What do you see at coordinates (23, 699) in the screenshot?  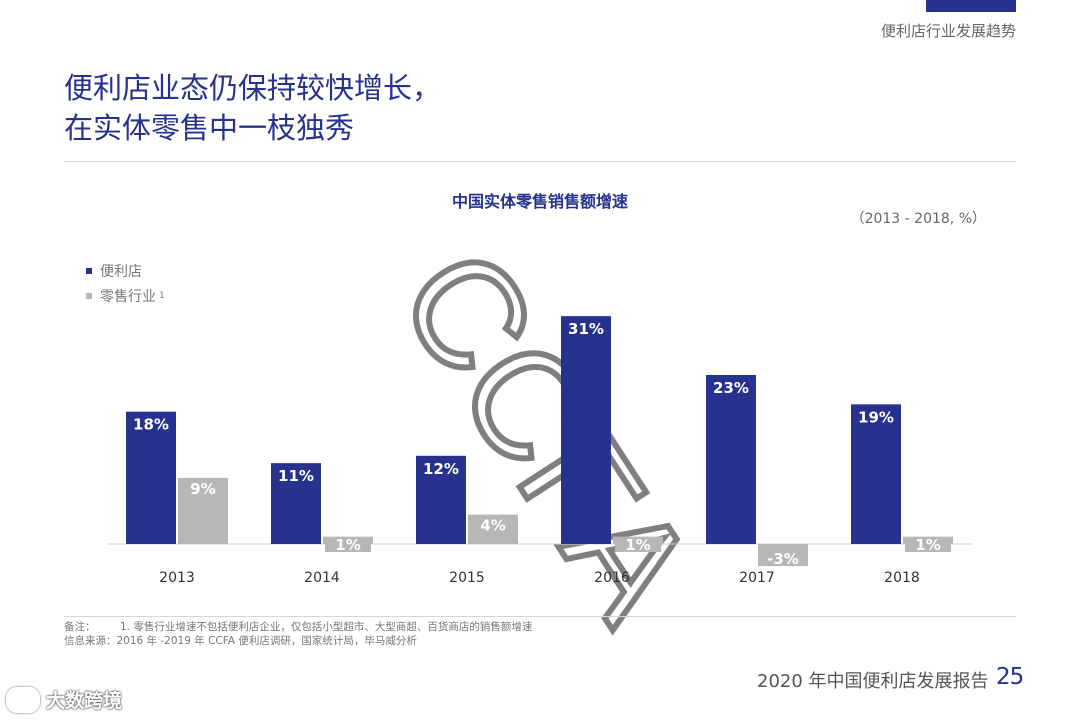 I see `brand-logo-icon` at bounding box center [23, 699].